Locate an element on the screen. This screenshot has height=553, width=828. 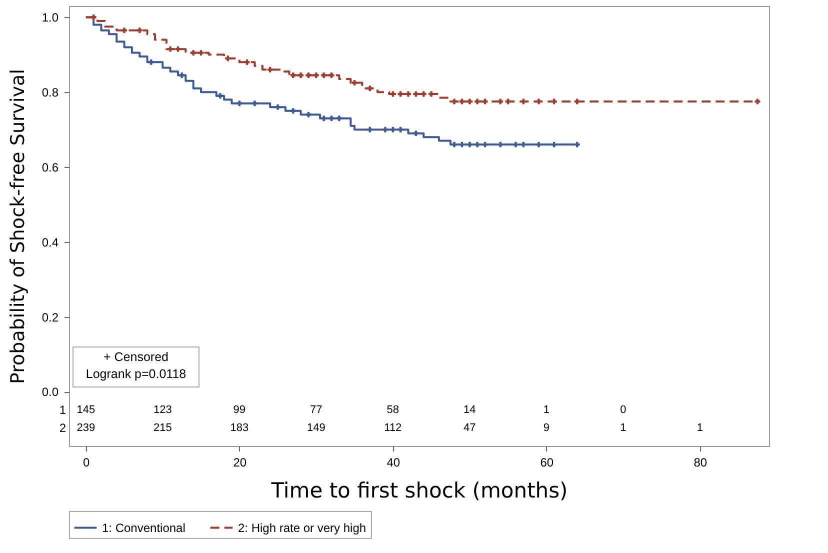
annotation: 9 is located at coordinates (546, 428).